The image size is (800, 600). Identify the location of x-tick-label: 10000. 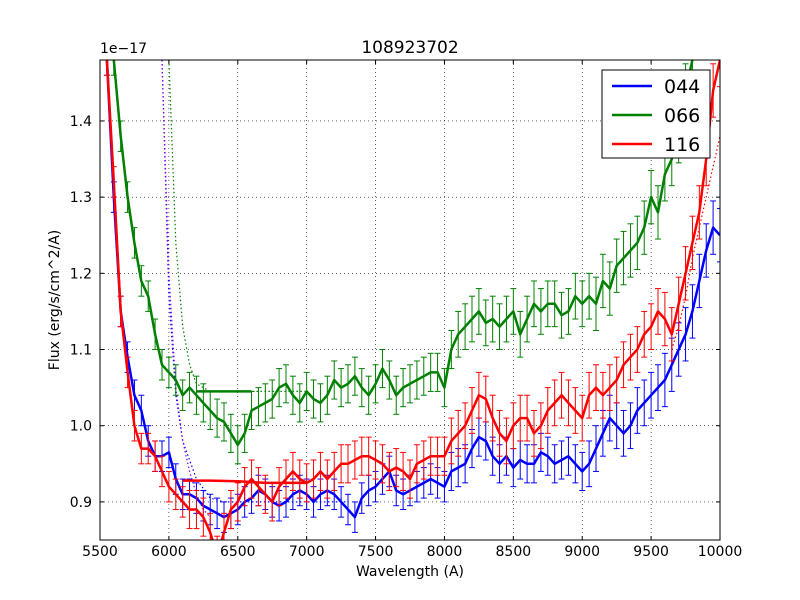
(720, 552).